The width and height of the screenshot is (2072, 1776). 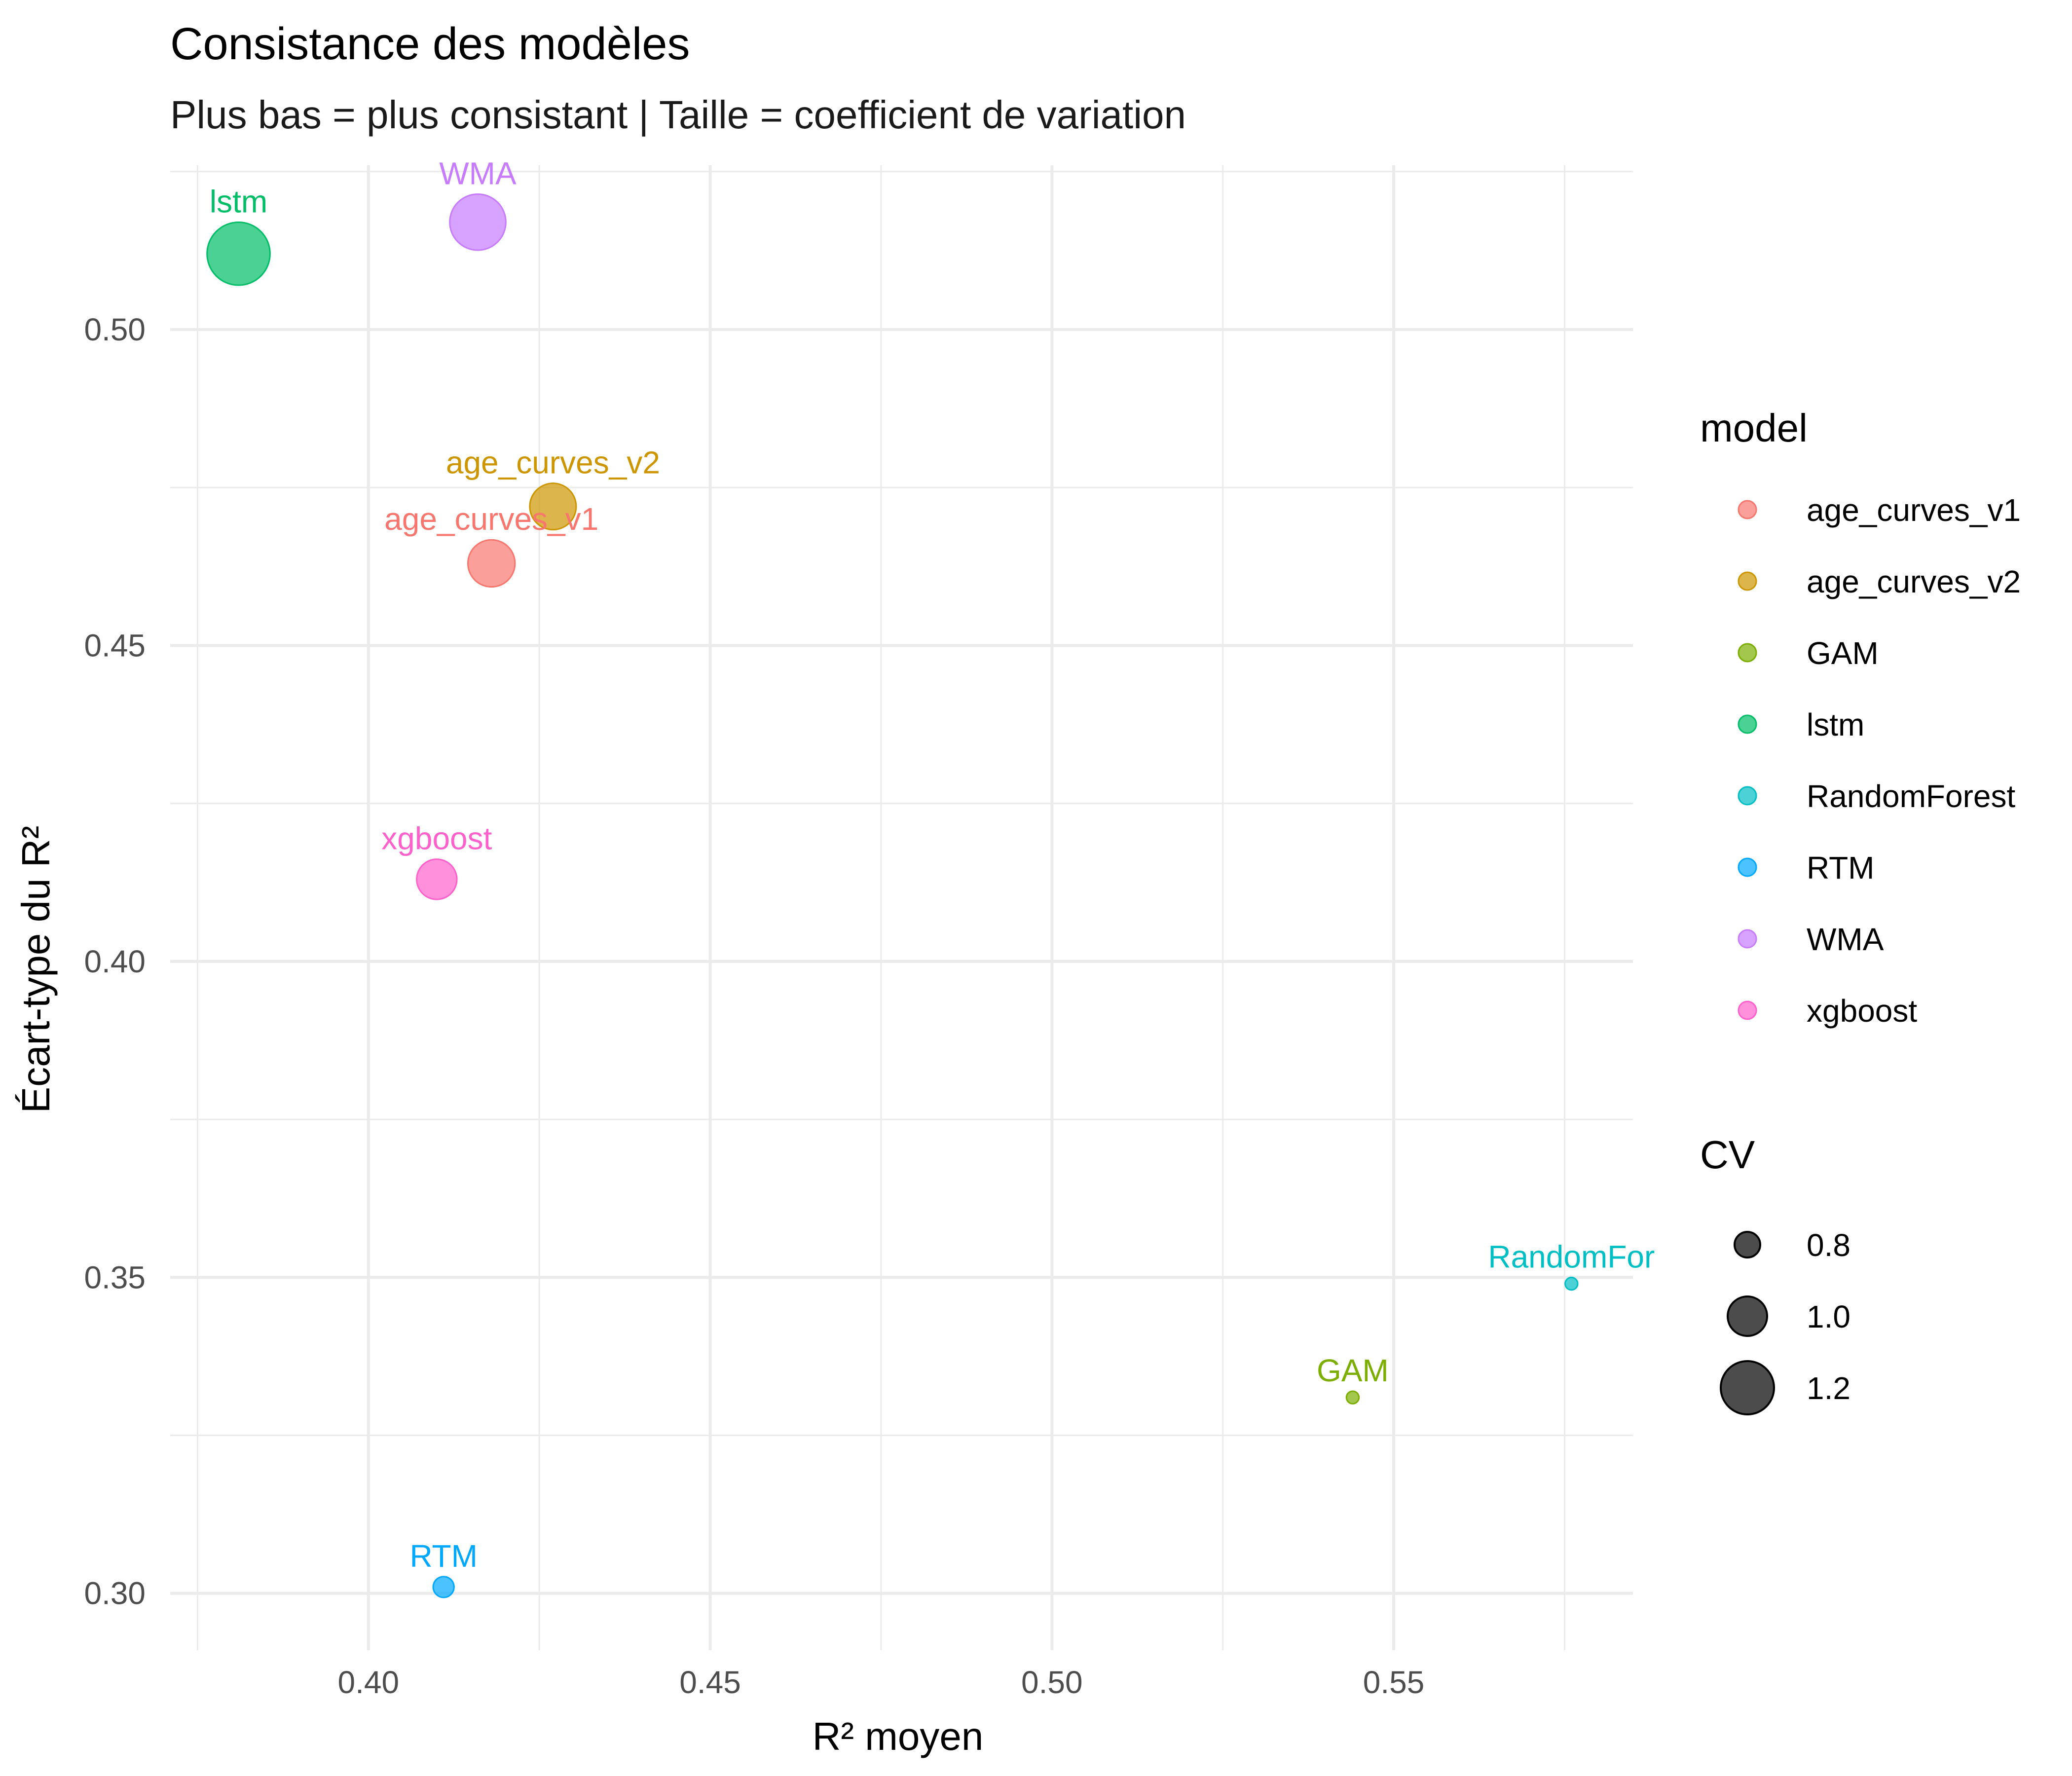 What do you see at coordinates (1912, 796) in the screenshot?
I see `legend-label-RandomForest: RandomForest` at bounding box center [1912, 796].